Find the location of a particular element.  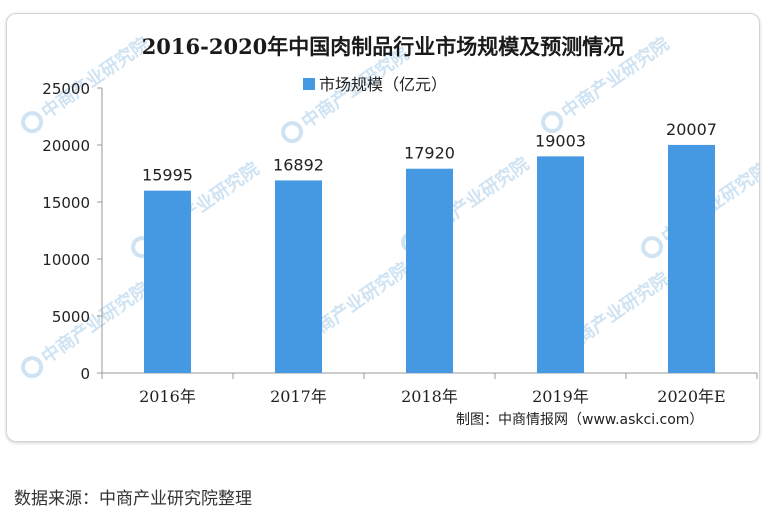

x-tick-label: 2017年 is located at coordinates (298, 396).